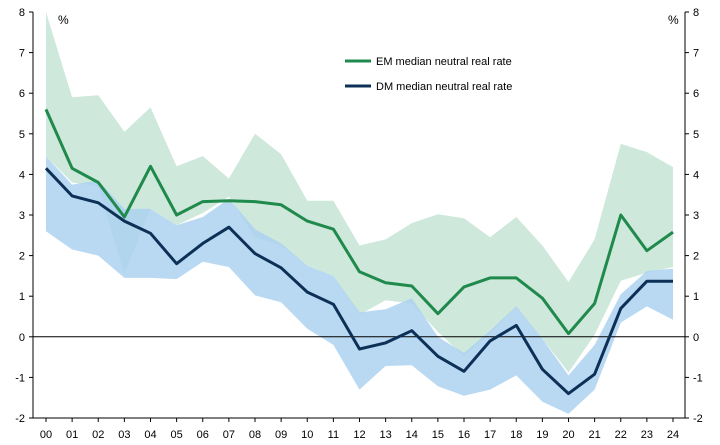 This screenshot has width=720, height=445. Describe the element at coordinates (696, 297) in the screenshot. I see `y-tick-label-right: 1` at that location.